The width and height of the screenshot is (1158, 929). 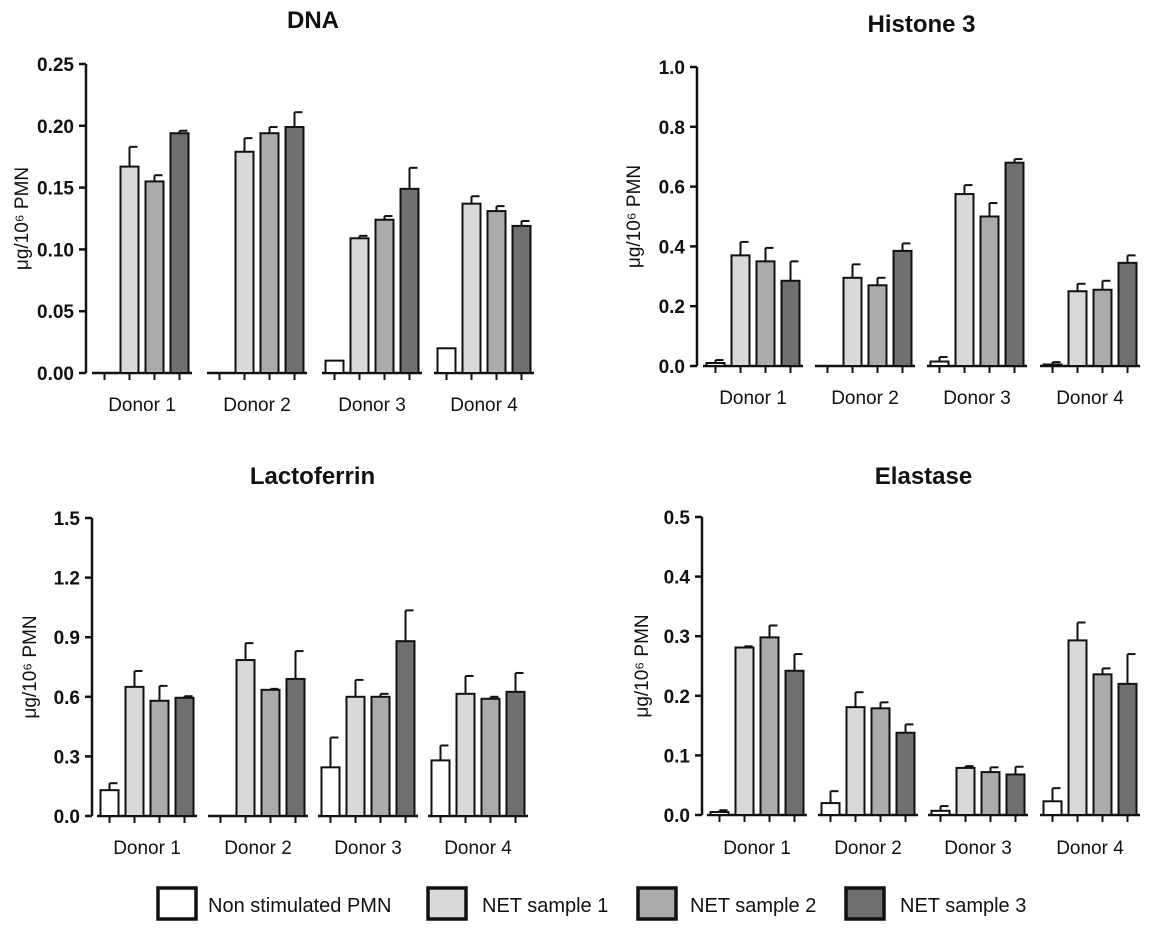 I want to click on y-tick-label: 0.15, so click(x=55, y=189).